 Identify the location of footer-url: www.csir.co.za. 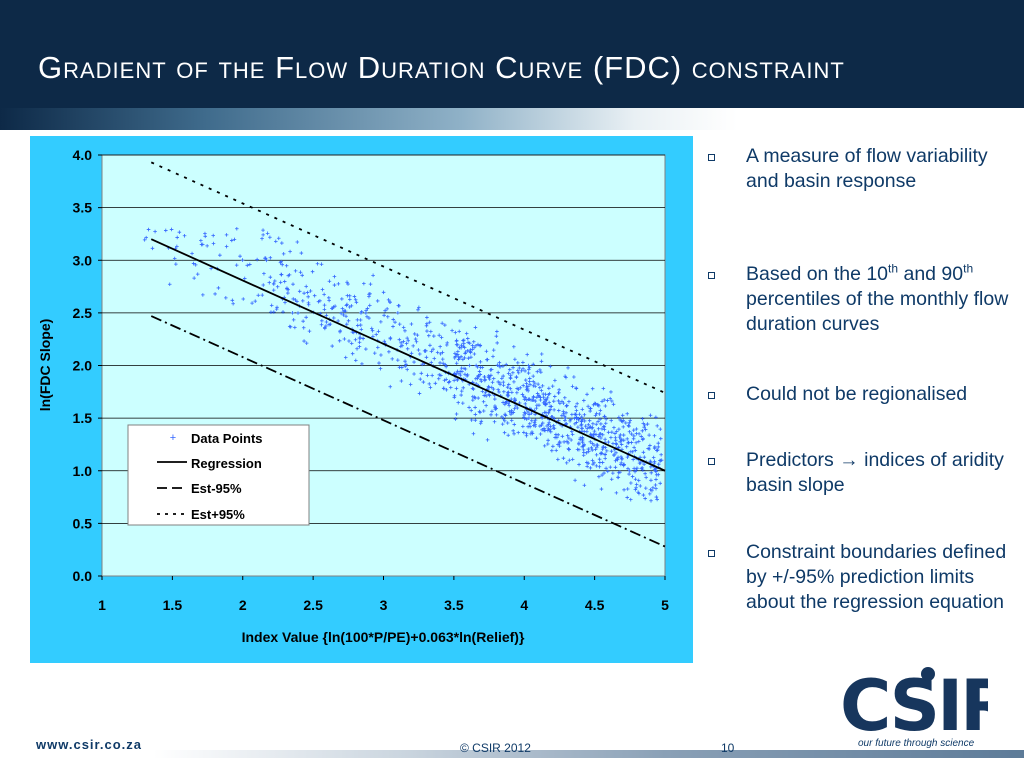
(89, 744).